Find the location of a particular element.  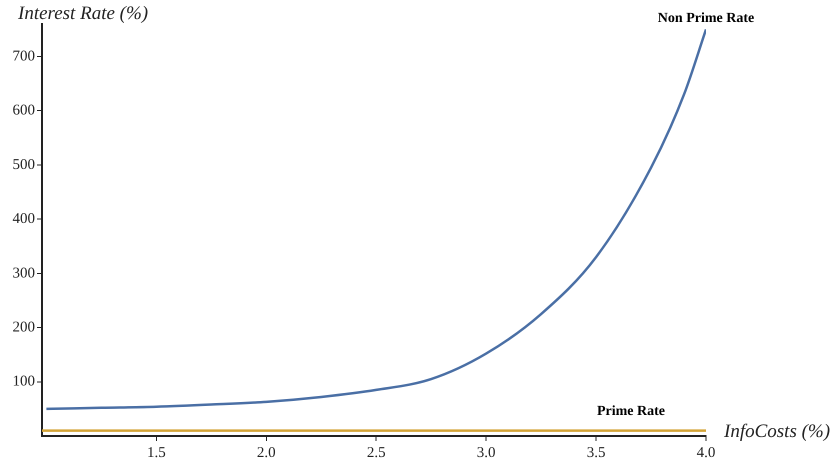

y-tick-label: 700 is located at coordinates (23, 56).